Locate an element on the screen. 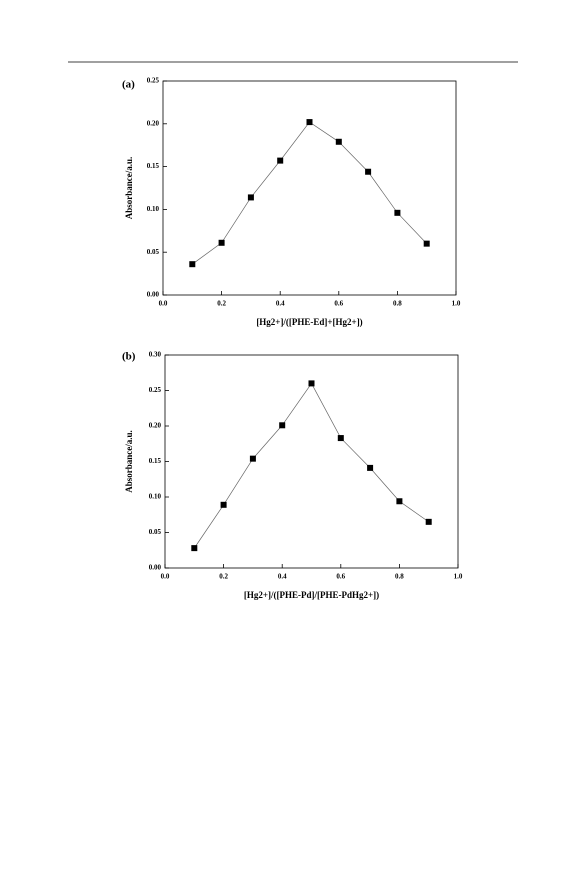 The height and width of the screenshot is (888, 585). x-axis-label: [Hg2+]/([PHE-Ed]+[Hg2+]) is located at coordinates (309, 322).